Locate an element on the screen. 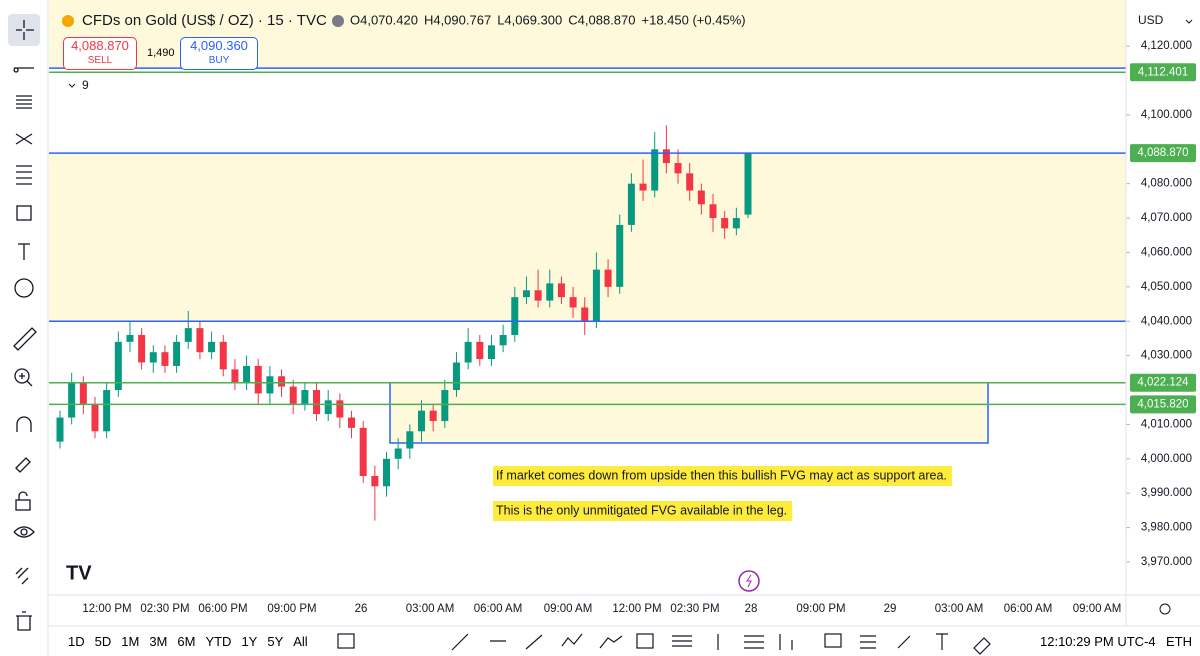 This screenshot has height=656, width=1200. indicator-count: 9 is located at coordinates (85, 85).